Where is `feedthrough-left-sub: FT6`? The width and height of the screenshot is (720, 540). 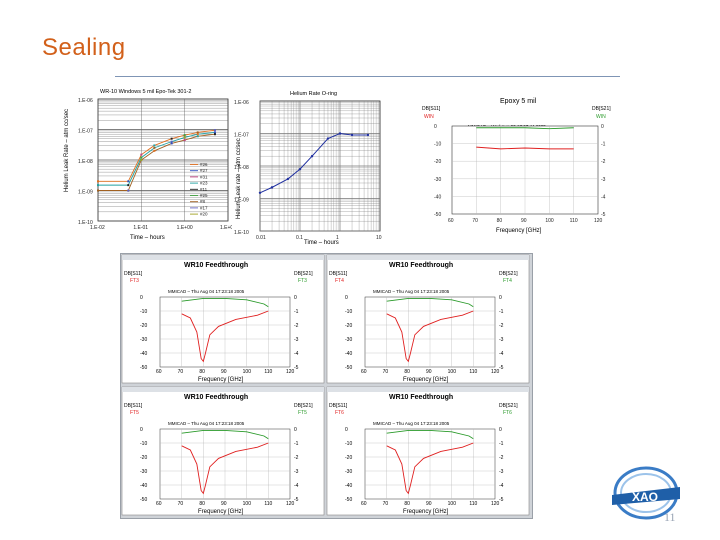
feedthrough-left-sub: FT6 is located at coordinates (339, 413).